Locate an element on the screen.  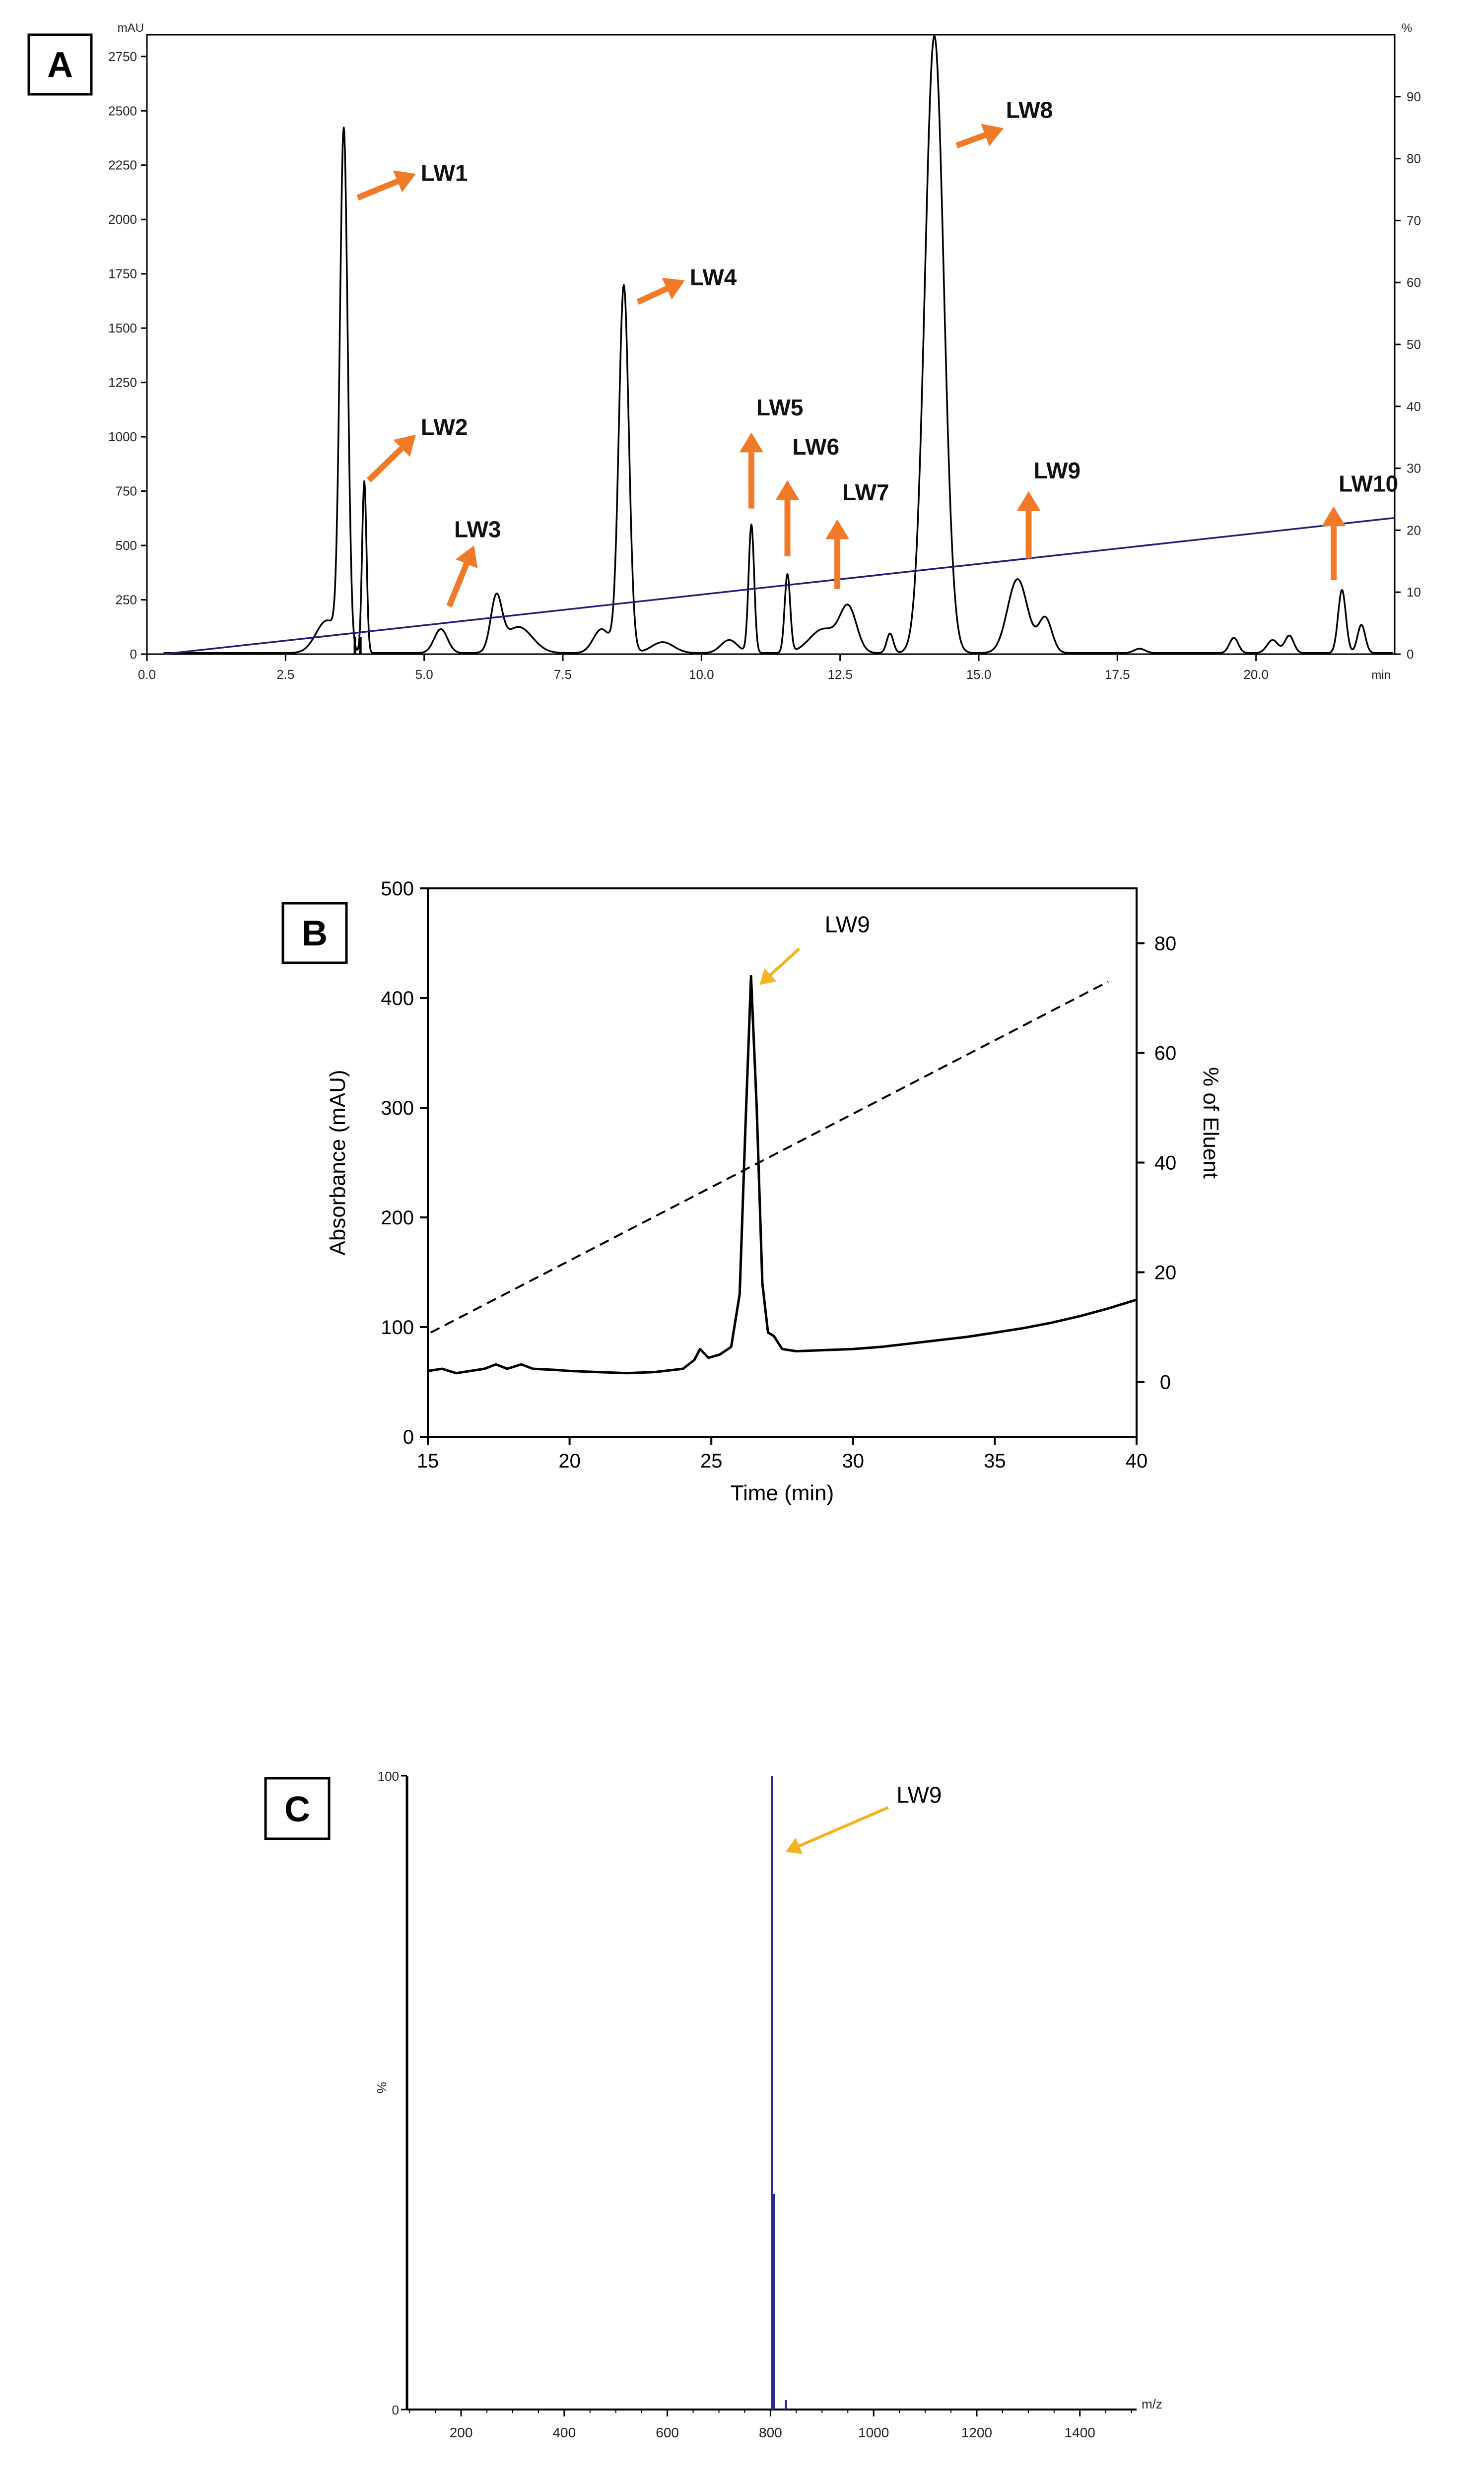
a-y2-tick-label: 90 is located at coordinates (1414, 96).